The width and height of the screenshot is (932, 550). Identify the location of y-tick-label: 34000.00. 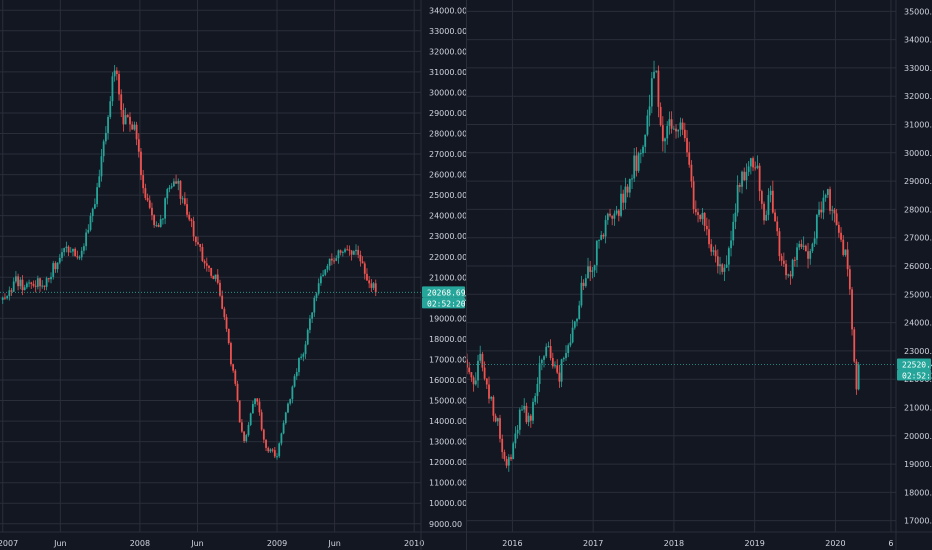
(447, 10).